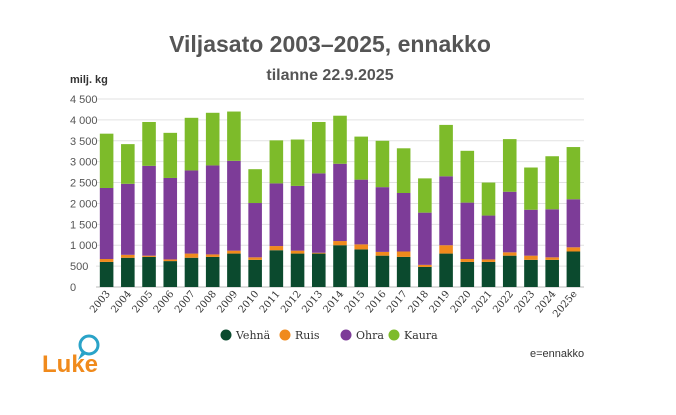 This screenshot has height=415, width=676. Describe the element at coordinates (461, 302) in the screenshot. I see `x-tick-label: 2020` at that location.